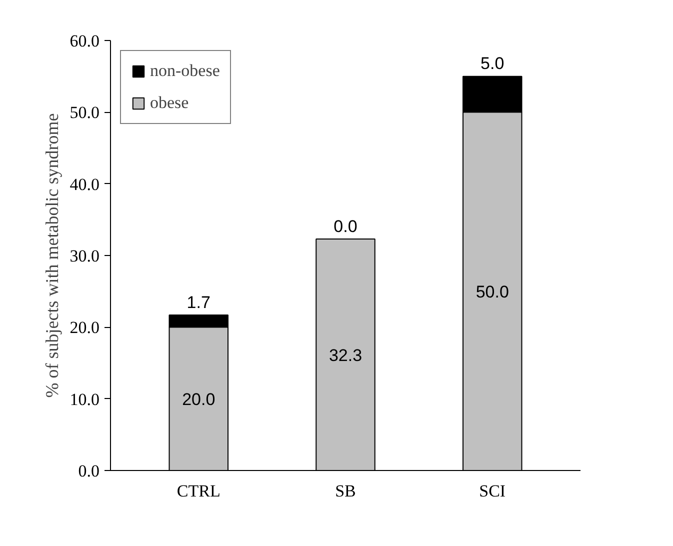 The image size is (673, 546). I want to click on x-tick-label: SB, so click(345, 491).